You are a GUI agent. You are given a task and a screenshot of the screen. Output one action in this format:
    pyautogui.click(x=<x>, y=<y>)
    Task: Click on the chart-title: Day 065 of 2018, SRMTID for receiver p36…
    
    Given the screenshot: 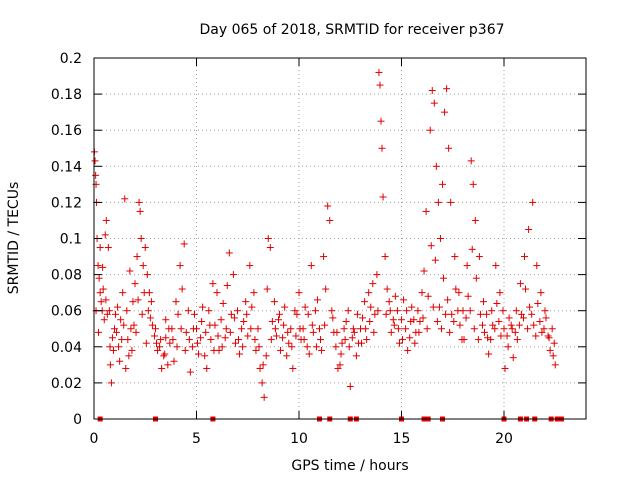 What is the action you would take?
    pyautogui.click(x=351, y=30)
    